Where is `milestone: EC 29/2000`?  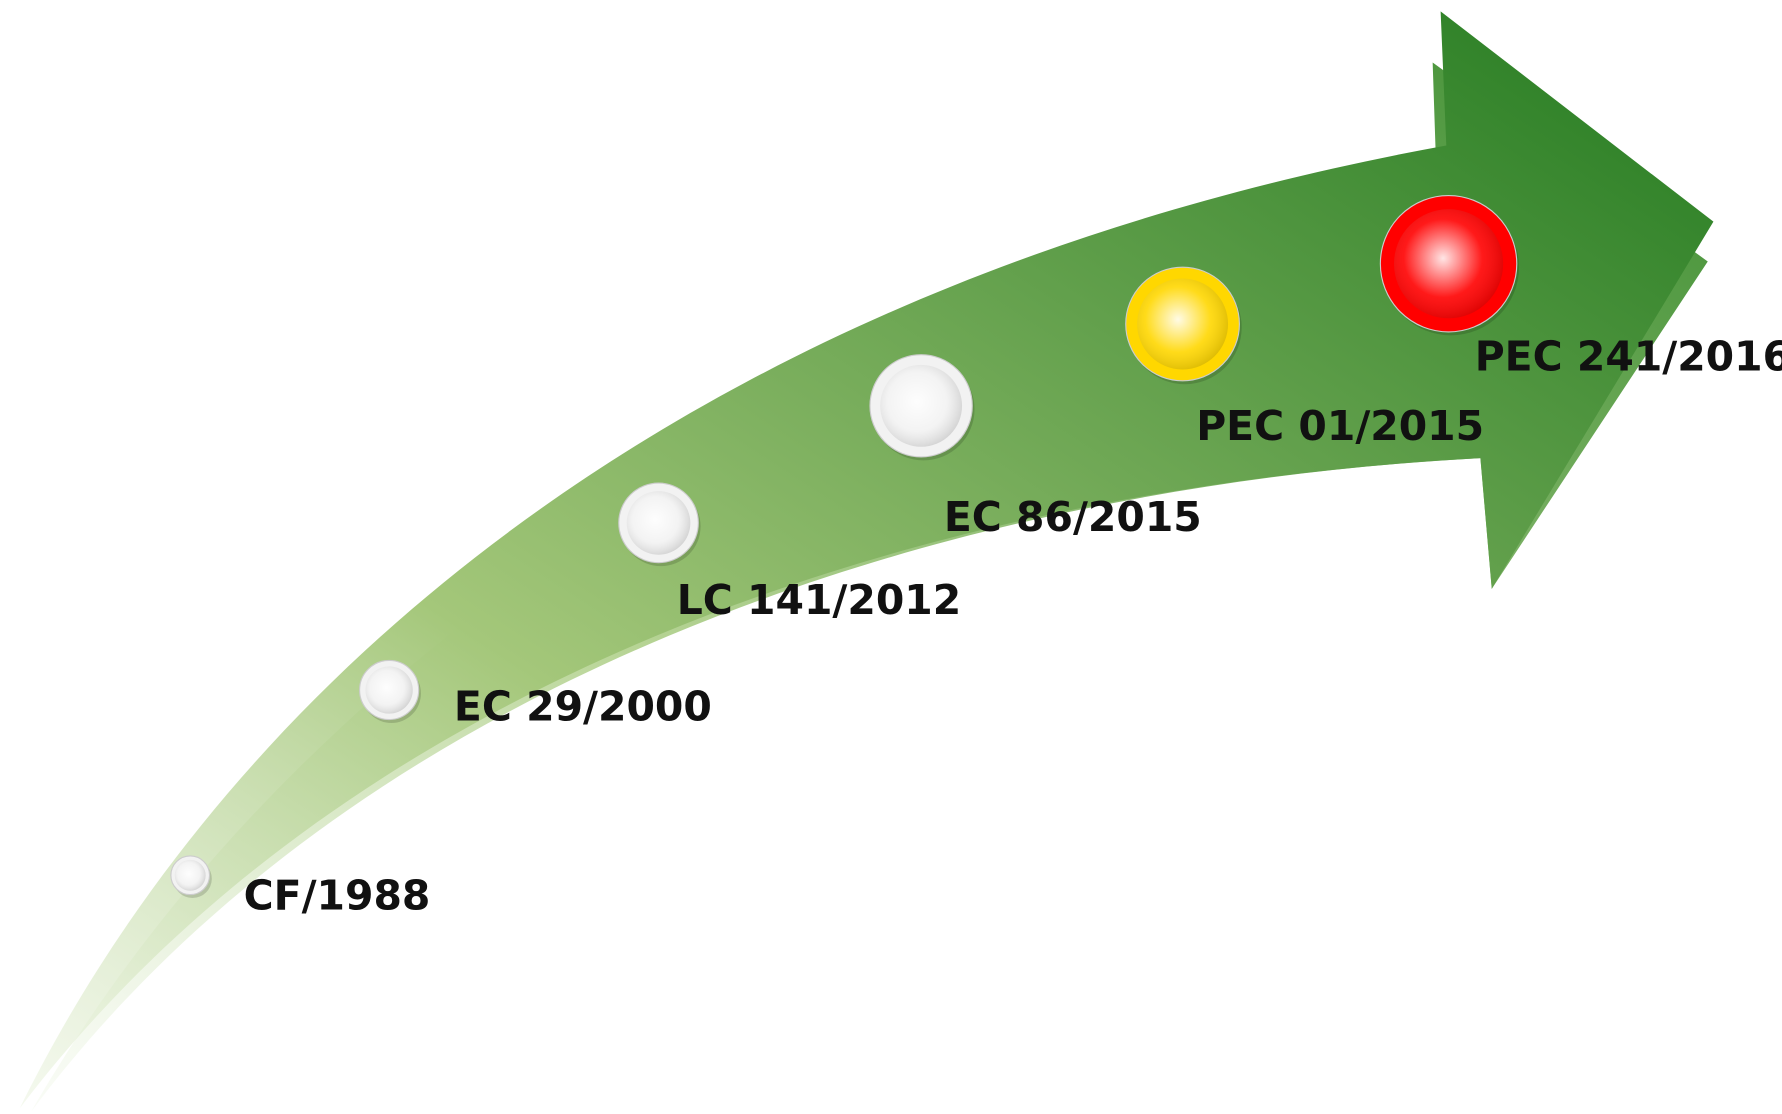
milestone: EC 29/2000 is located at coordinates (535, 695).